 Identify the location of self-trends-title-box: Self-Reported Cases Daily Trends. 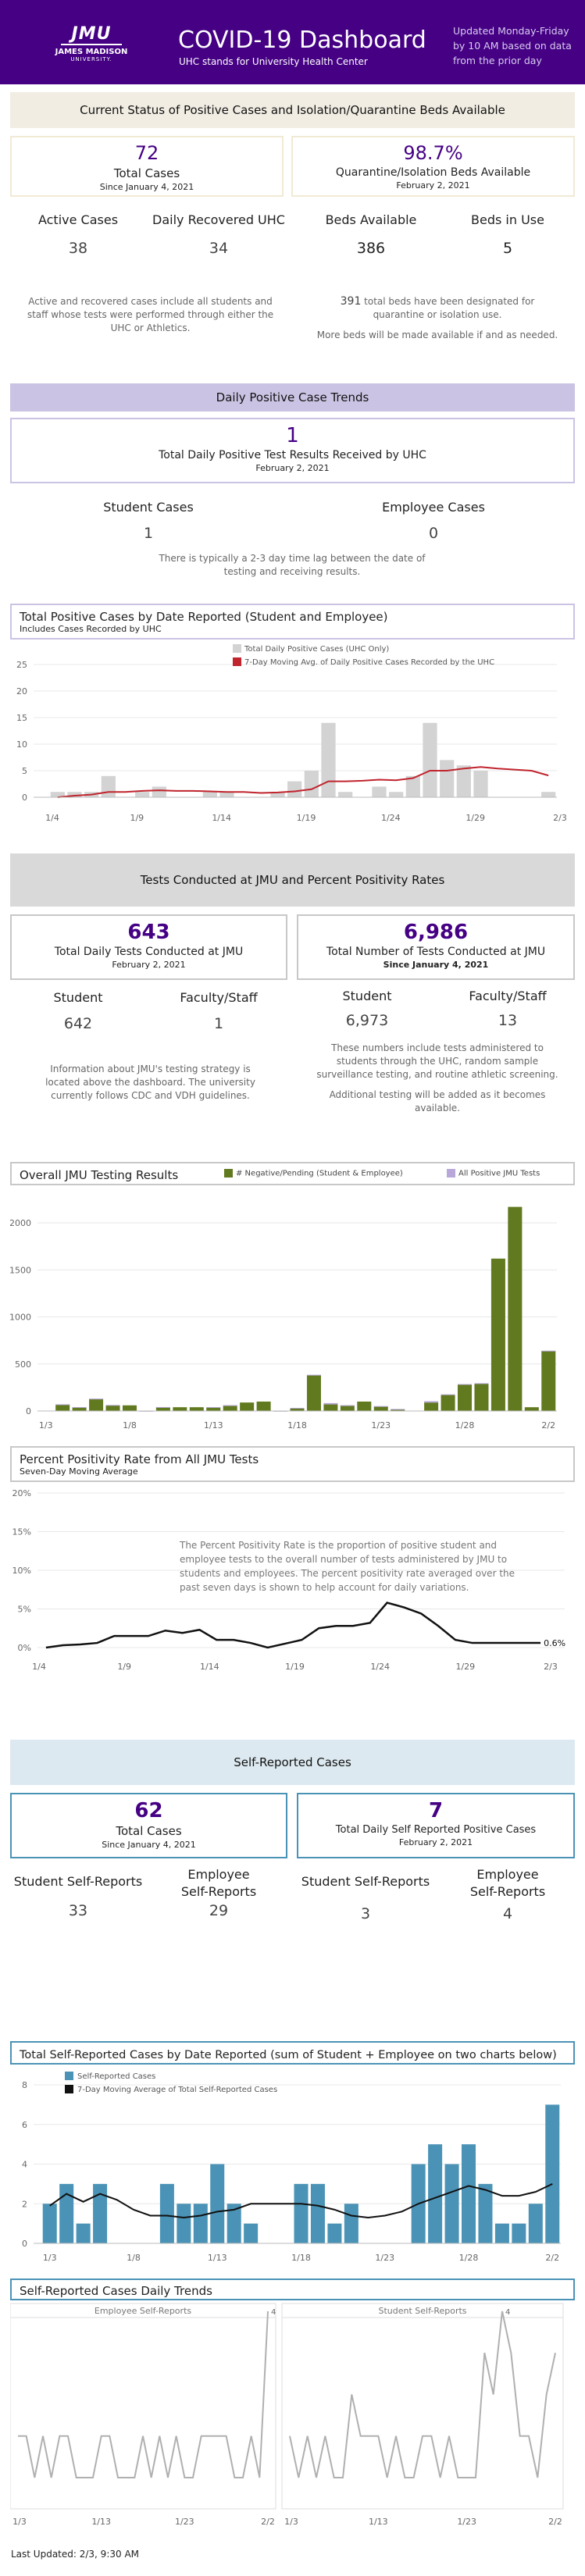
(292, 2289).